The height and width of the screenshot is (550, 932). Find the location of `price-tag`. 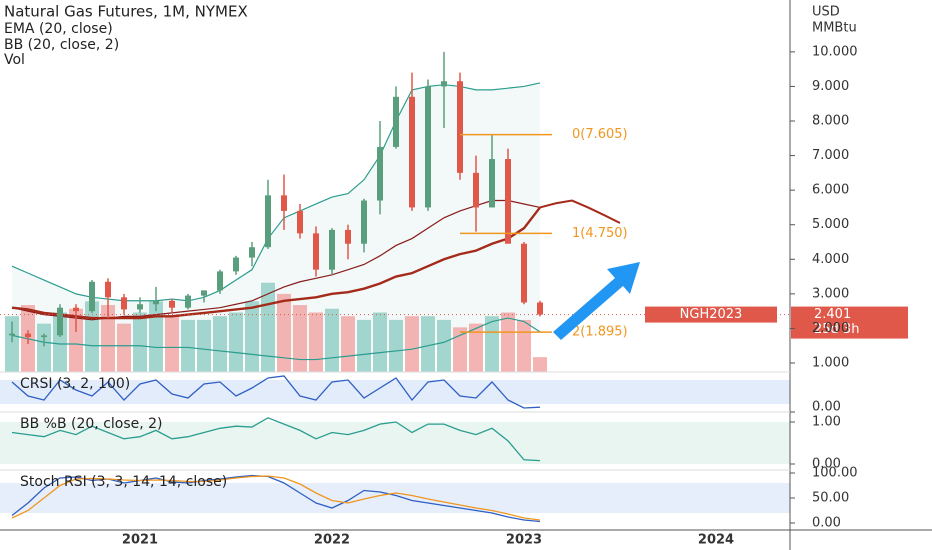

price-tag is located at coordinates (849, 322).